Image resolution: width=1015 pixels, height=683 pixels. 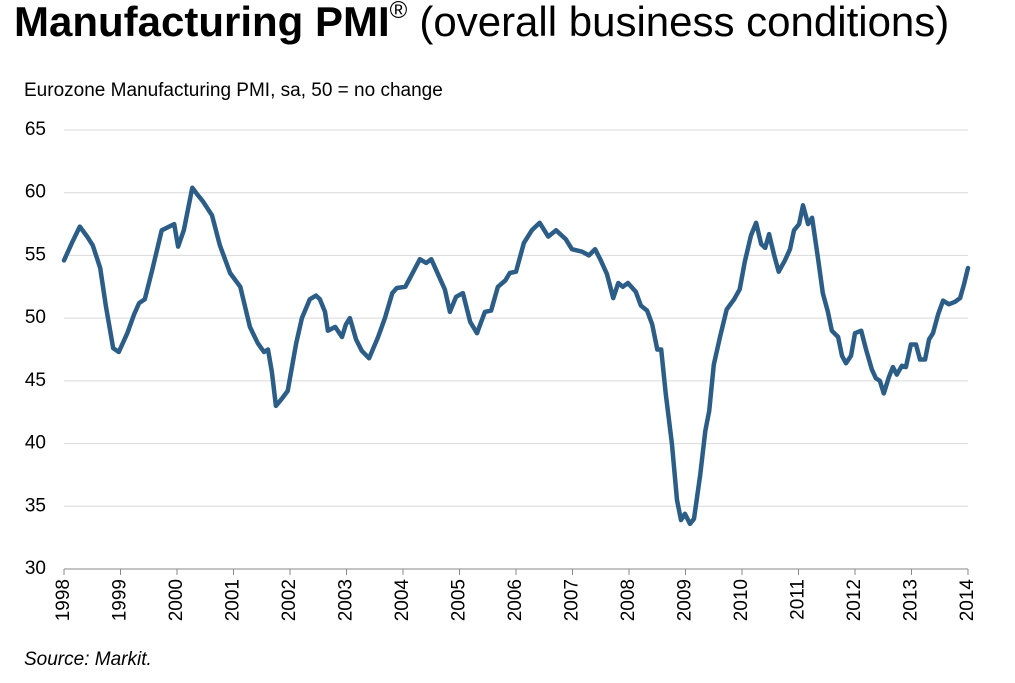 What do you see at coordinates (120, 600) in the screenshot?
I see `x-tick-label: 1999` at bounding box center [120, 600].